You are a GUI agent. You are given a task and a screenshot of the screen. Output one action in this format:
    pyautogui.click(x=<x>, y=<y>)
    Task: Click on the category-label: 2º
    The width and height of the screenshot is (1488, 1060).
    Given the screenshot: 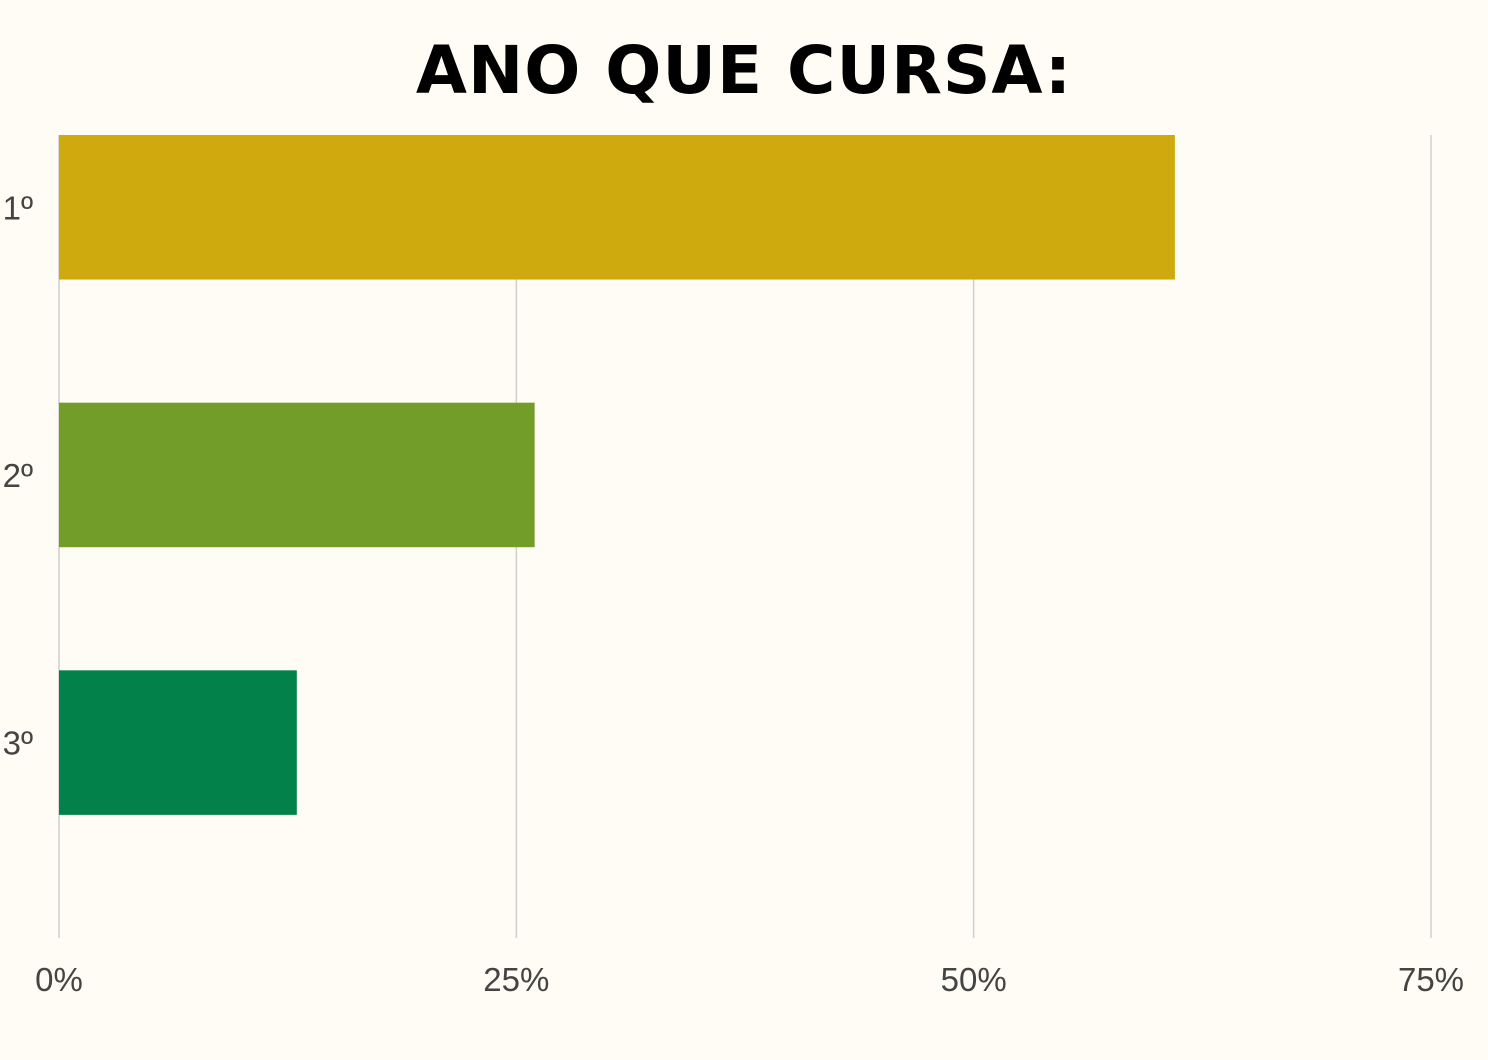 What is the action you would take?
    pyautogui.click(x=18, y=475)
    